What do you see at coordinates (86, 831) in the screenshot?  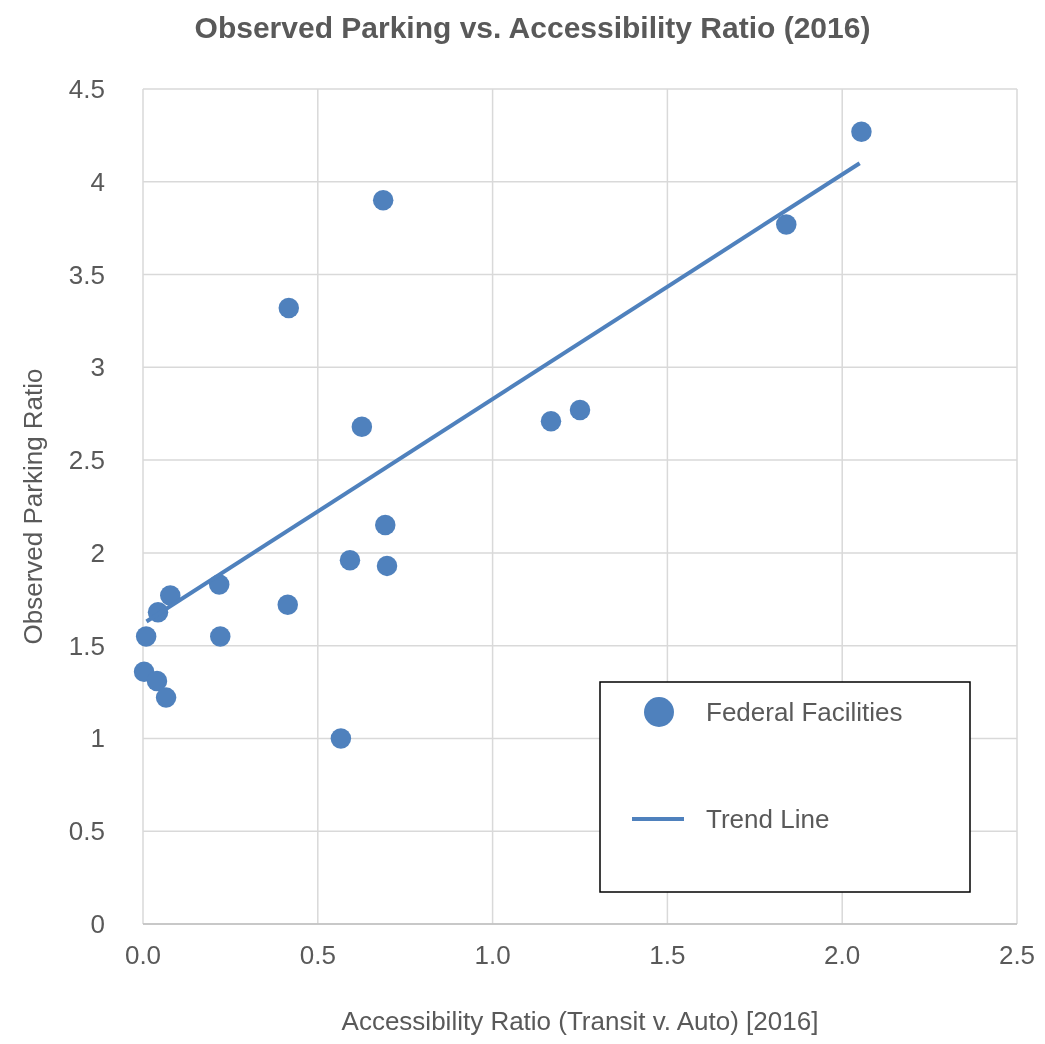 I see `y-tick-label: 0.5` at bounding box center [86, 831].